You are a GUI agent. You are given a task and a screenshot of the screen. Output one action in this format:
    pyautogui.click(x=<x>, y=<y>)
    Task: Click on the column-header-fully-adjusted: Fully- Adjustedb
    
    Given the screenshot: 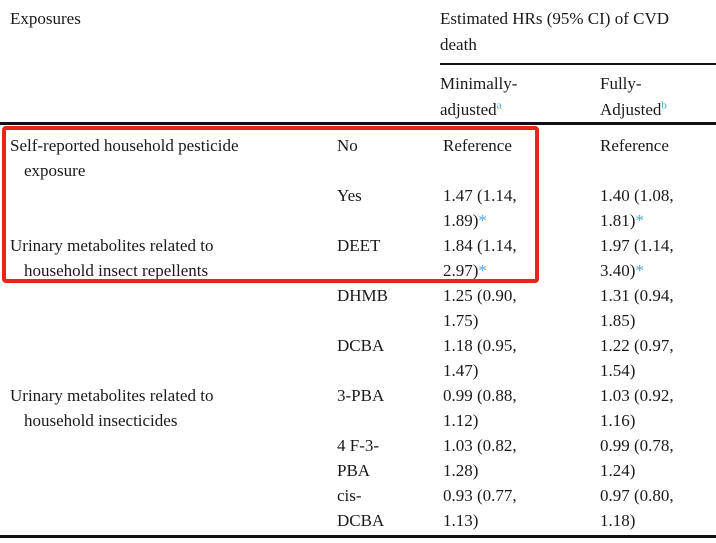 What is the action you would take?
    pyautogui.click(x=633, y=96)
    